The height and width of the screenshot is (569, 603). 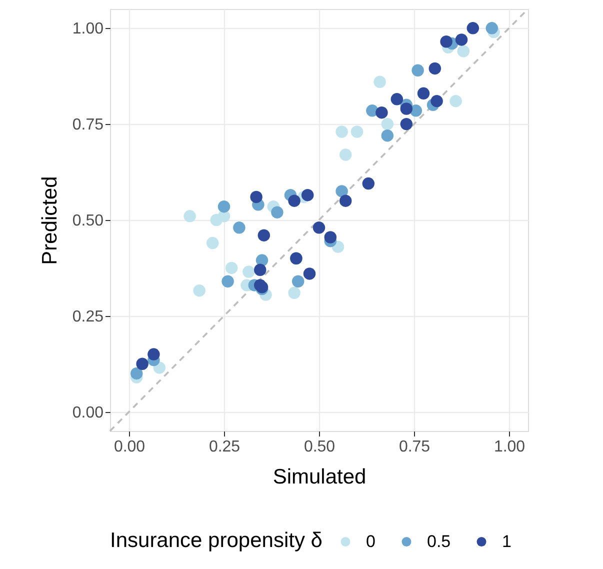 What do you see at coordinates (50, 220) in the screenshot?
I see `y-axis-title: Predicted` at bounding box center [50, 220].